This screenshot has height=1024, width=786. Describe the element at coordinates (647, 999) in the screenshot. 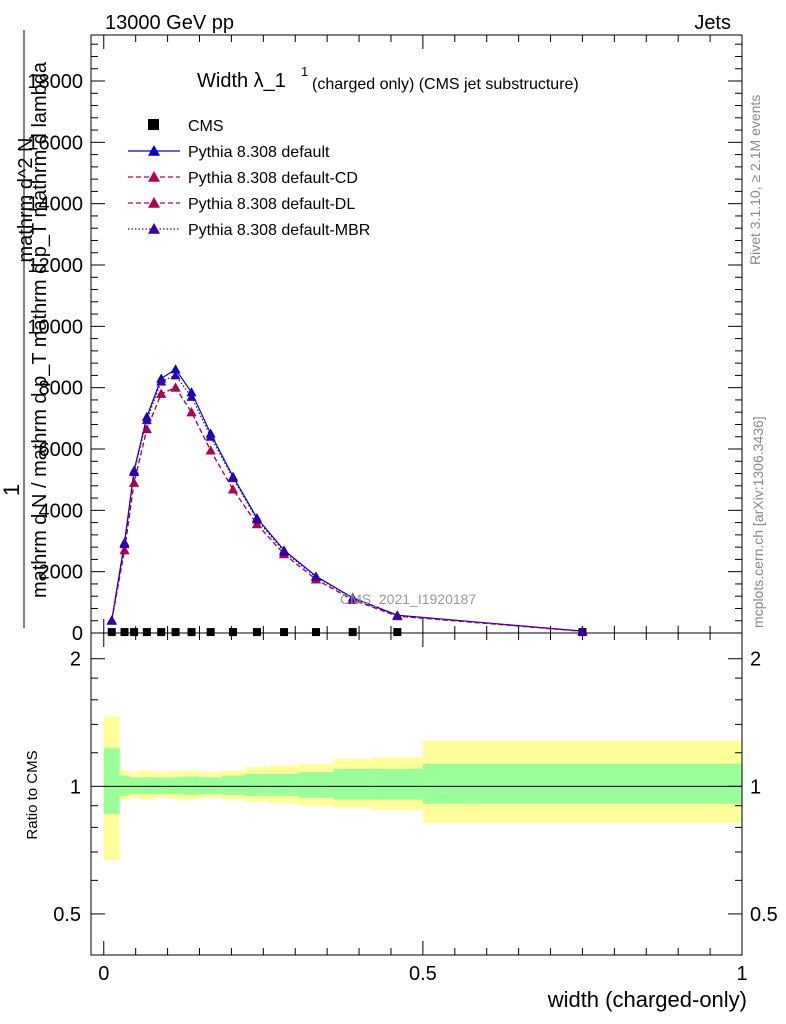

I see `x-axis-label: width (charged-only)` at that location.